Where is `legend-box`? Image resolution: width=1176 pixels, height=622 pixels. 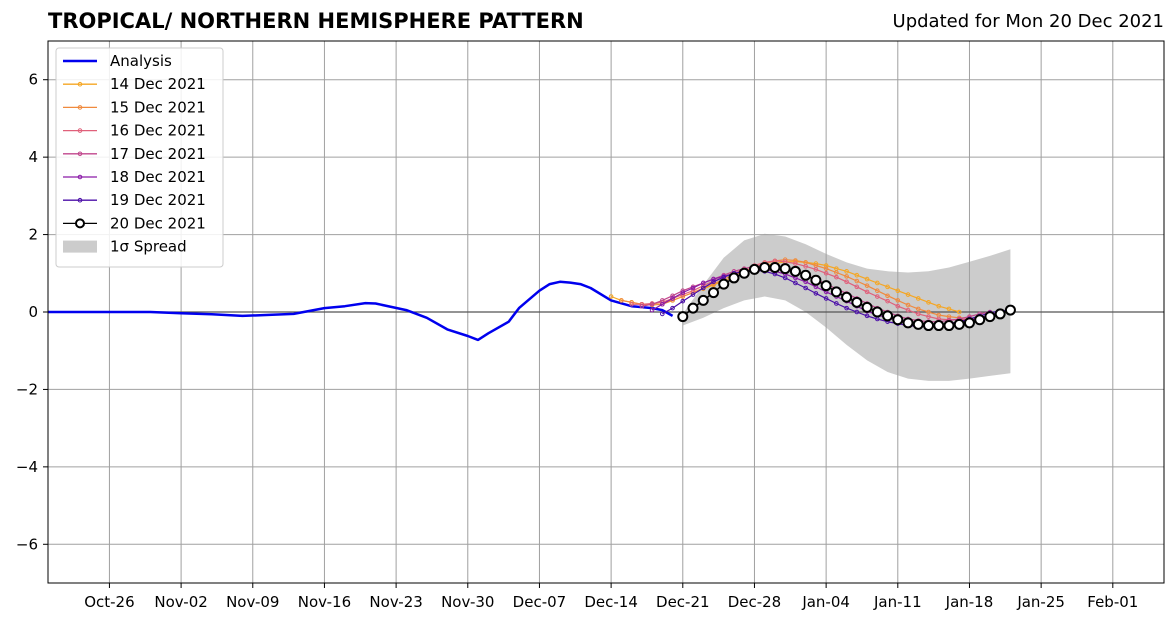
legend-box is located at coordinates (139, 157).